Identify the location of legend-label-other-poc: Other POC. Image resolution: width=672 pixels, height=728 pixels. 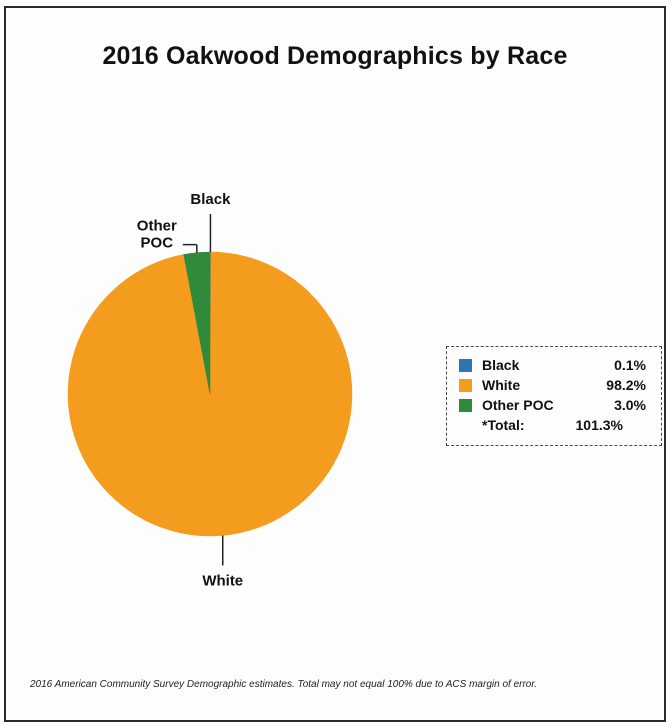
(518, 405).